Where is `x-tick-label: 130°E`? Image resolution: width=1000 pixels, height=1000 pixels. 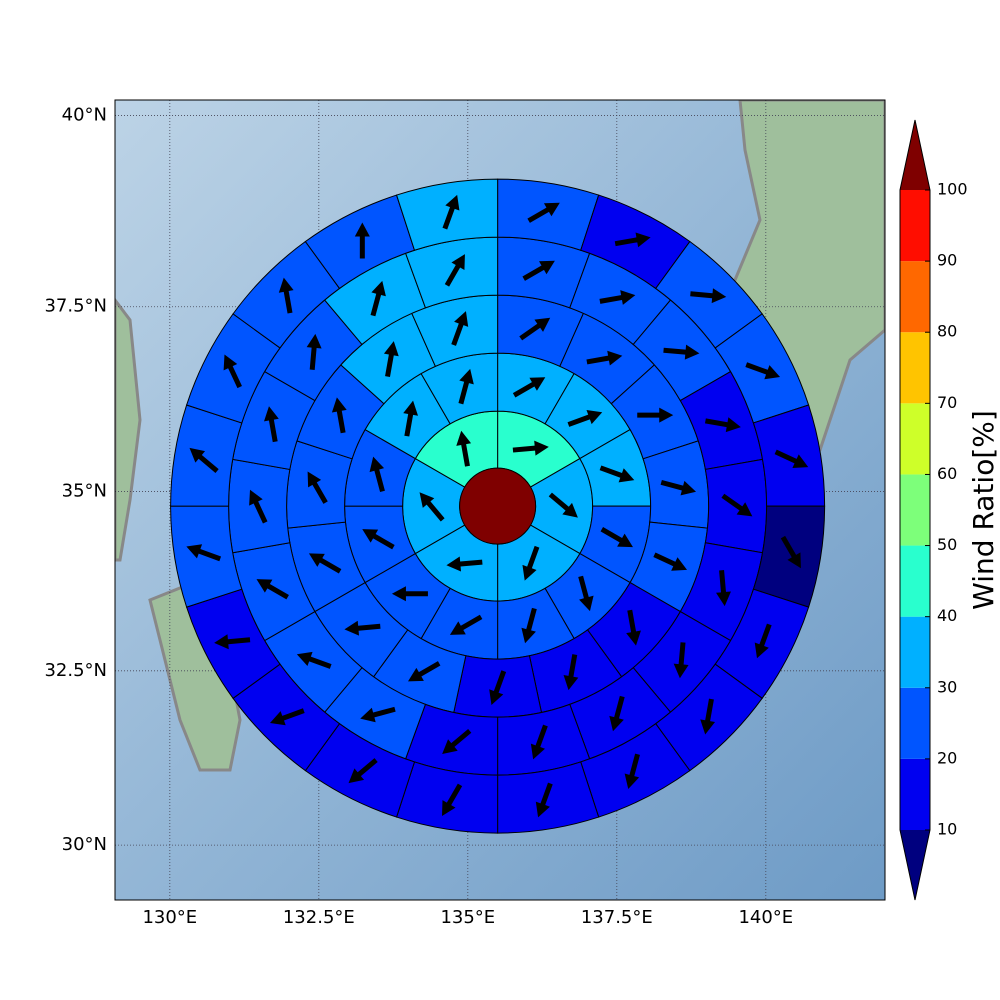 x-tick-label: 130°E is located at coordinates (169, 917).